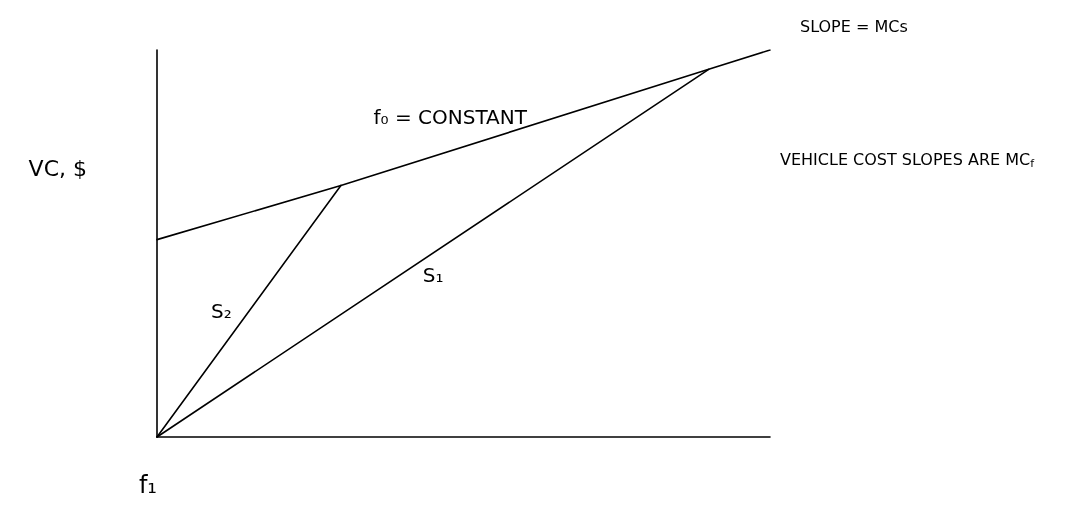 The image size is (1073, 525). Describe the element at coordinates (433, 275) in the screenshot. I see `series-label: S₁` at that location.